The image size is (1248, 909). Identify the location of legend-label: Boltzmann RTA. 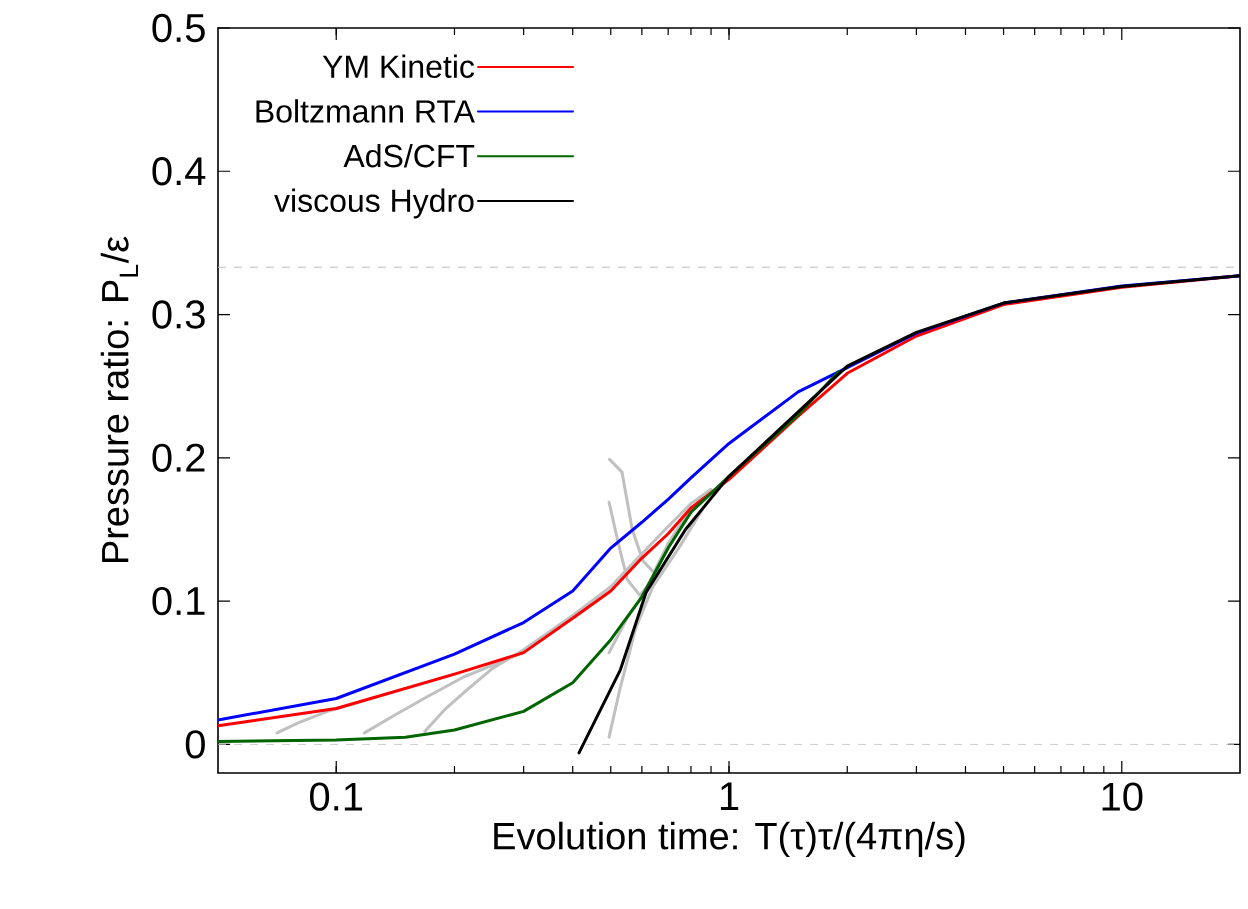
(365, 111).